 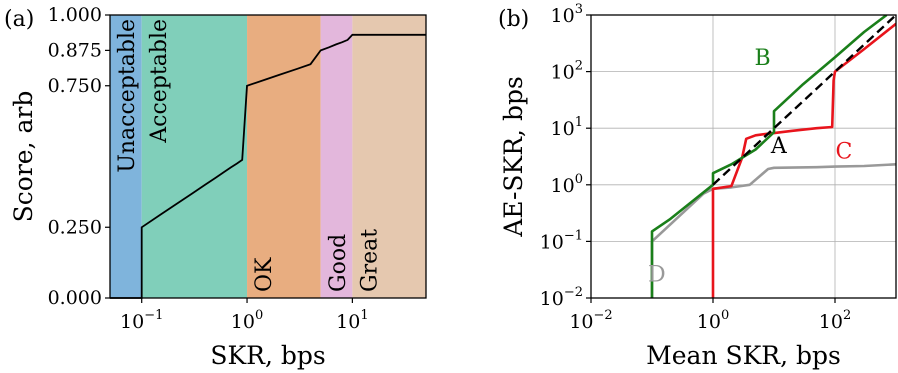 What do you see at coordinates (284, 156) in the screenshot?
I see `zone-ok` at bounding box center [284, 156].